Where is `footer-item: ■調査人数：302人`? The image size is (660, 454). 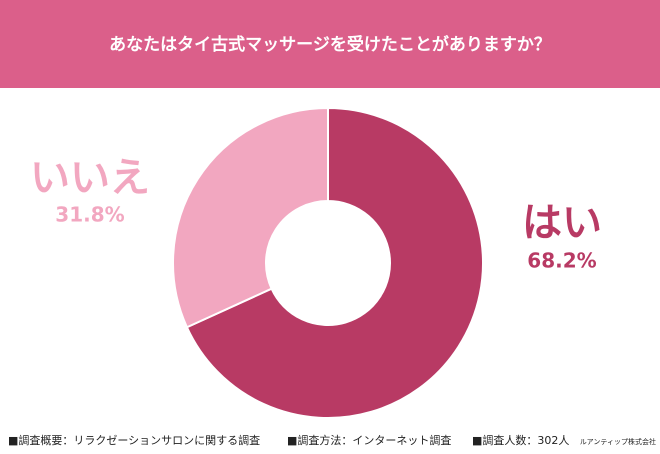 footer-item: ■調査人数：302人 is located at coordinates (520, 440).